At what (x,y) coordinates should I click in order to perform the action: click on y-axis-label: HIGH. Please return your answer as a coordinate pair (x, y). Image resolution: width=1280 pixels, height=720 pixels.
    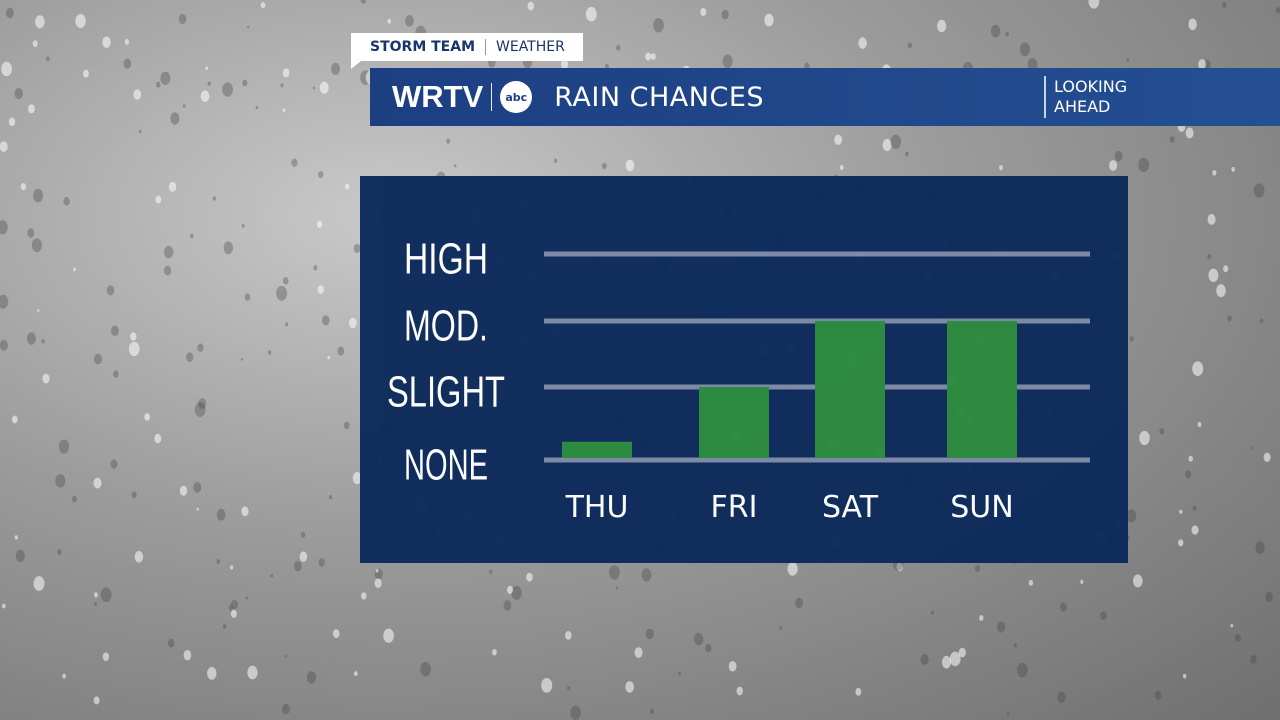
    Looking at the image, I should click on (446, 259).